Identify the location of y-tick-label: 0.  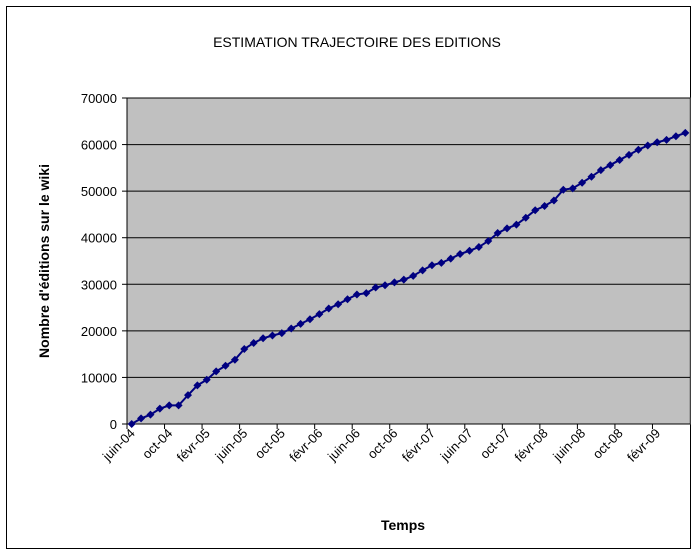
(113, 424).